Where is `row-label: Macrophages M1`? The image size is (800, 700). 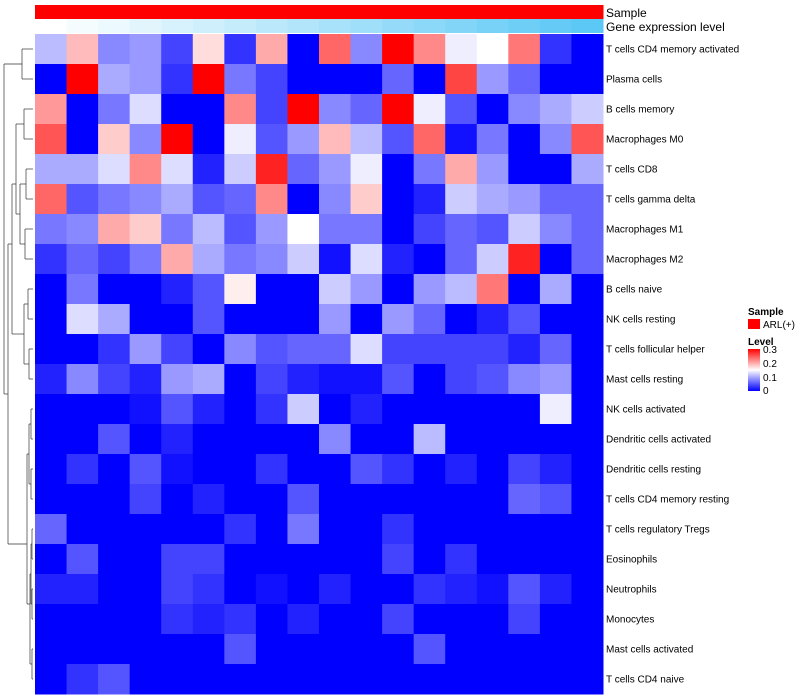 row-label: Macrophages M1 is located at coordinates (645, 230).